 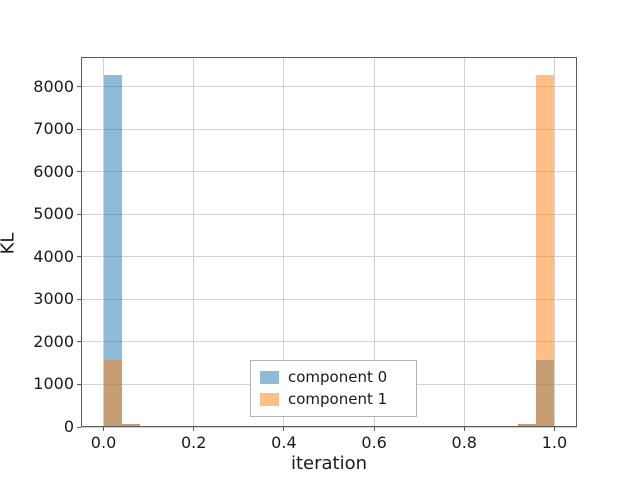 What do you see at coordinates (374, 442) in the screenshot?
I see `x-tick-label: 0.6` at bounding box center [374, 442].